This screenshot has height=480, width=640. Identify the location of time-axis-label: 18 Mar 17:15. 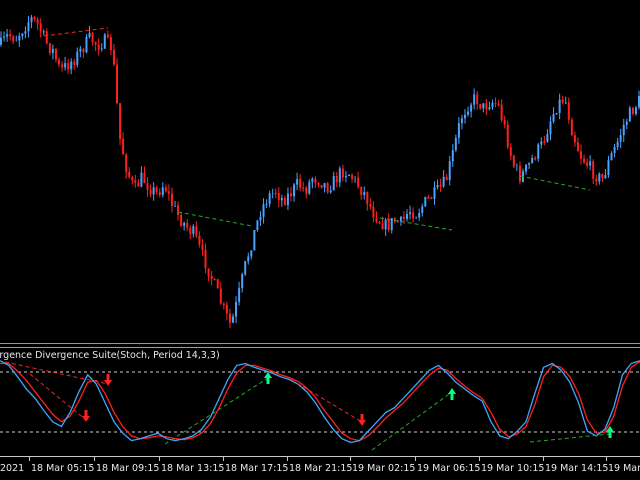
(257, 468).